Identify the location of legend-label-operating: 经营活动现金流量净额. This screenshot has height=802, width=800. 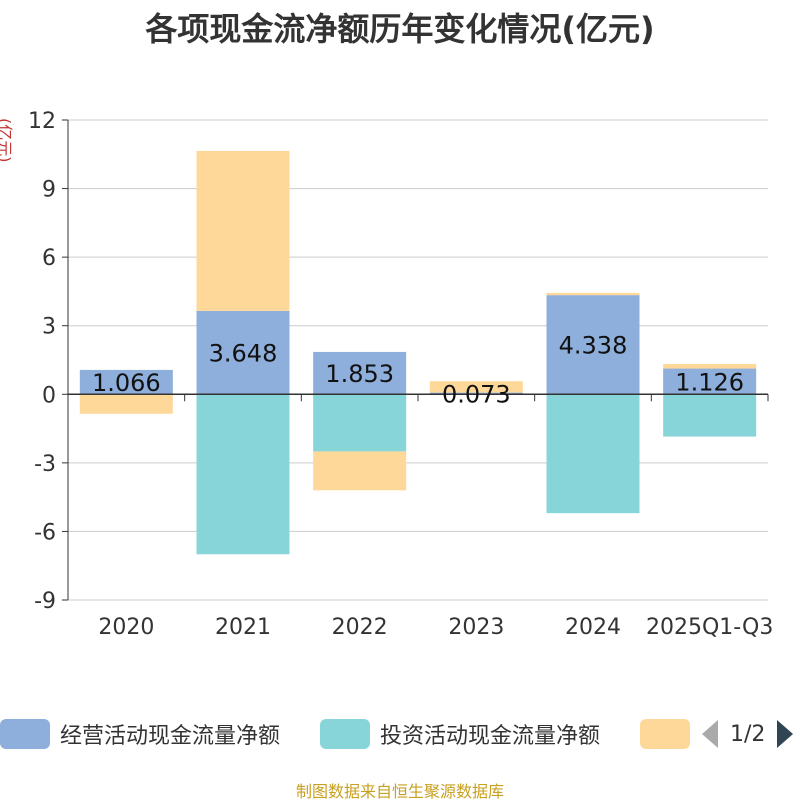
(170, 736).